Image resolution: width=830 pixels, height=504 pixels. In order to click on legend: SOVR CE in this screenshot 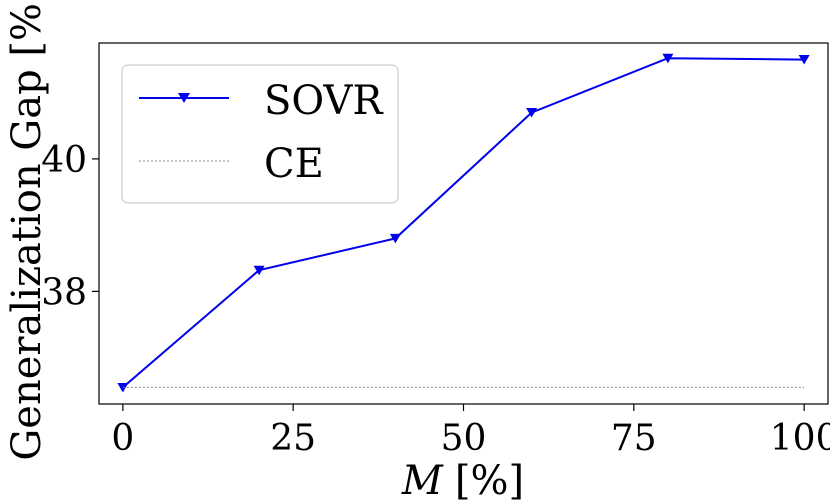, I will do `click(260, 134)`.